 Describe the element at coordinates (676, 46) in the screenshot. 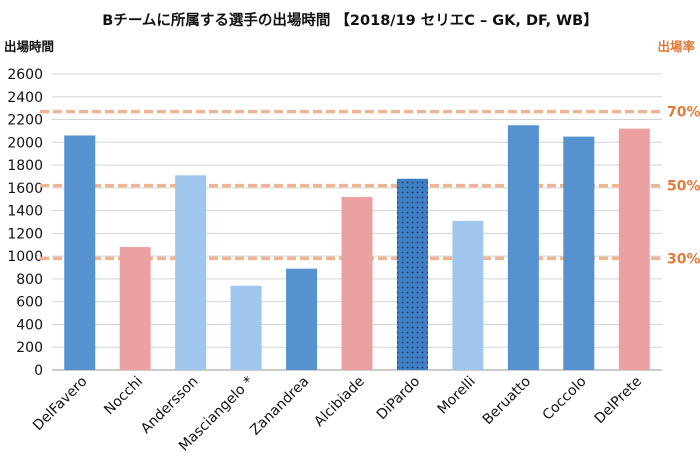

I see `y2-axis-label: 出場率` at that location.